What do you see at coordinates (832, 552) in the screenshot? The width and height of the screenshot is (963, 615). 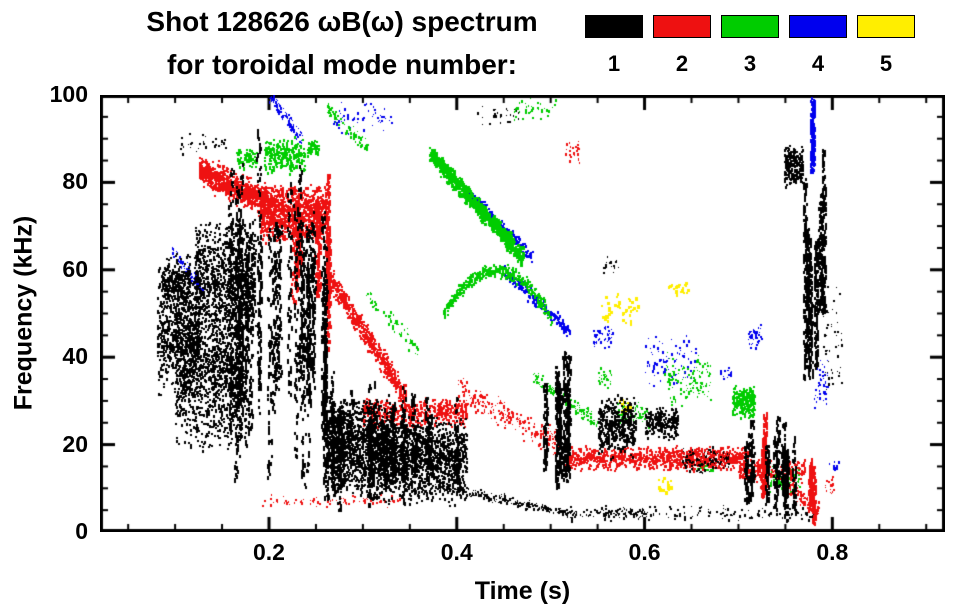 I see `x-tick-label: 0.8` at bounding box center [832, 552].